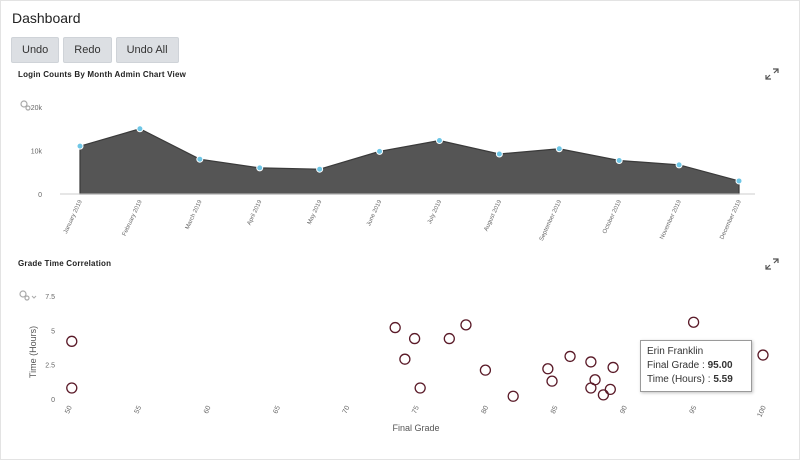  Describe the element at coordinates (347, 410) in the screenshot. I see `x-tick-label: 70` at that location.